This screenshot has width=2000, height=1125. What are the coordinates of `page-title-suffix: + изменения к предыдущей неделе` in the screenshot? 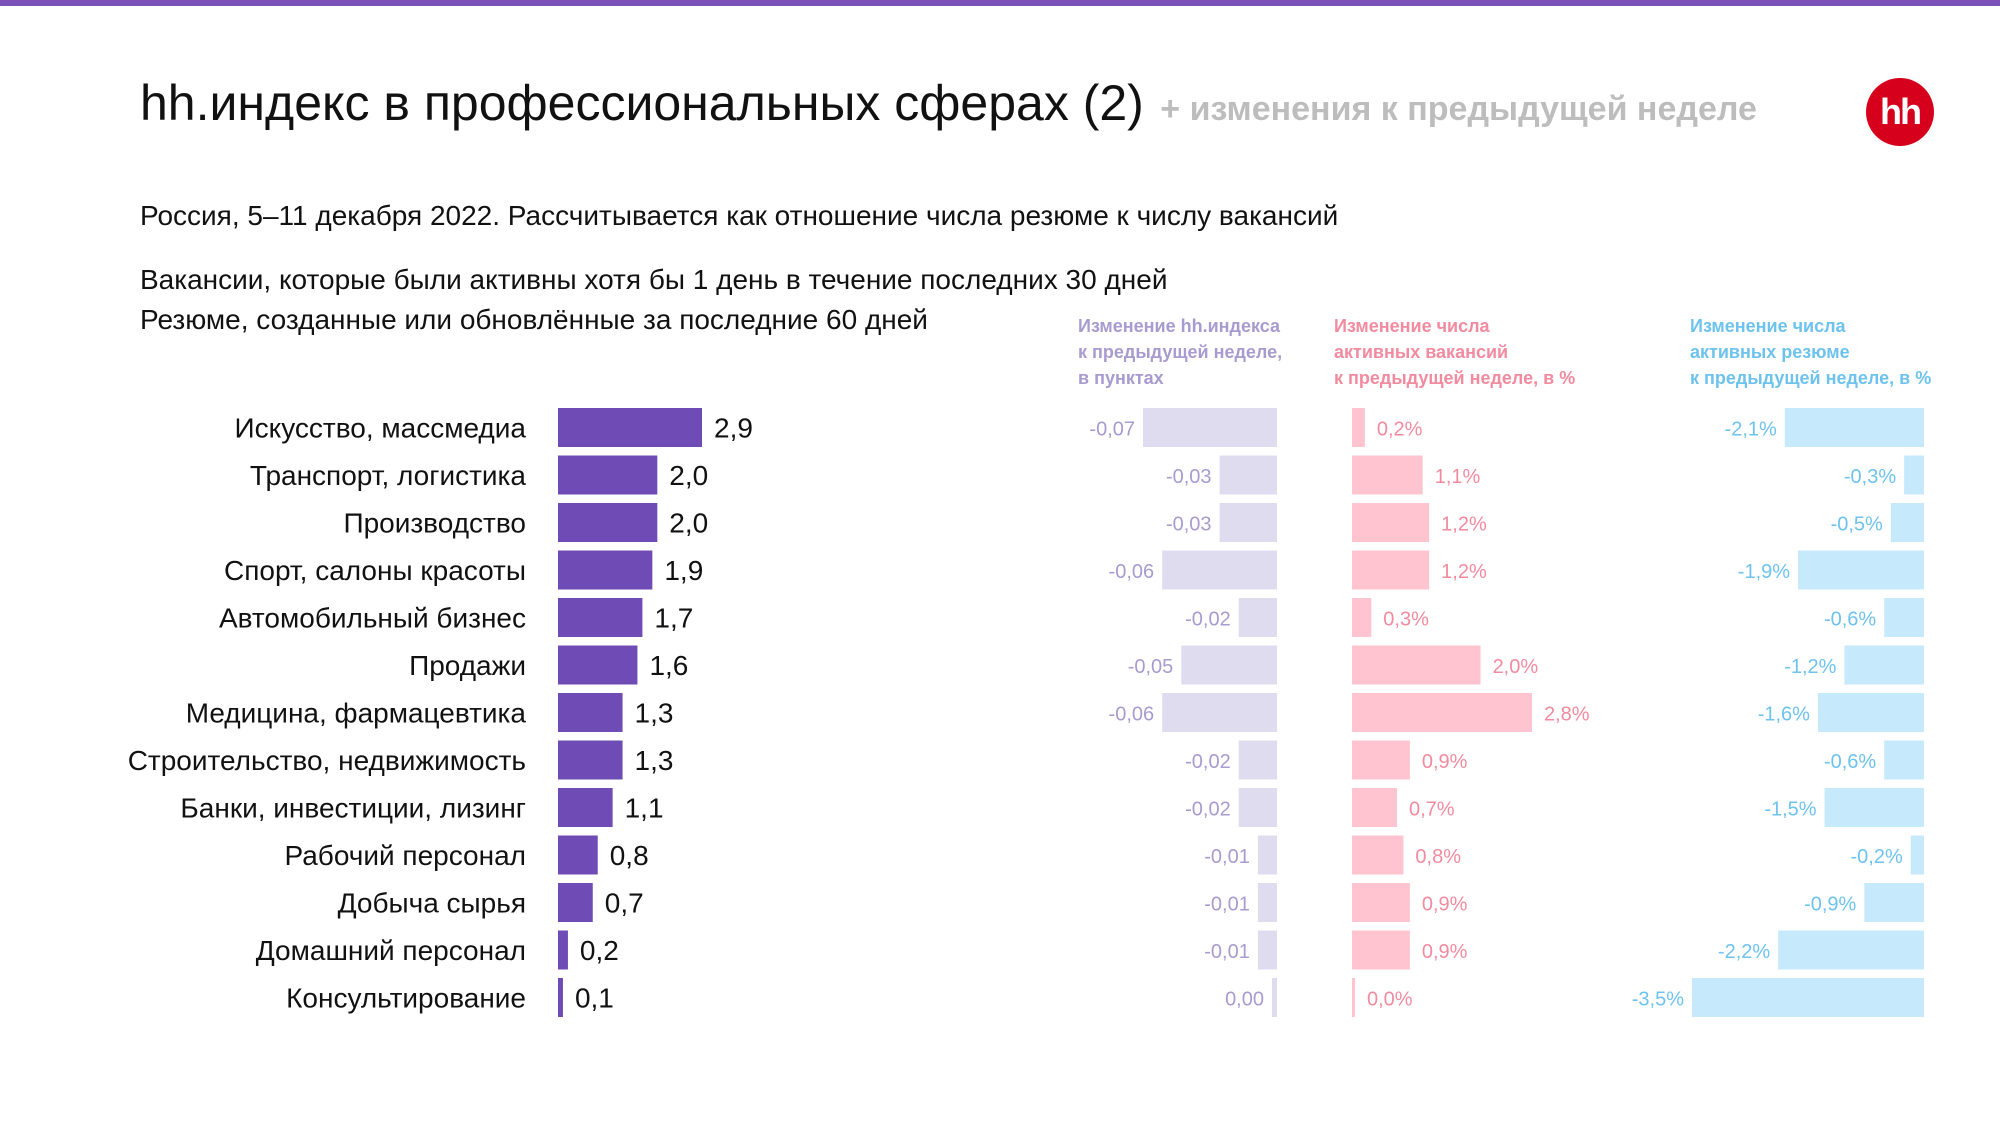 It's located at (1458, 109).